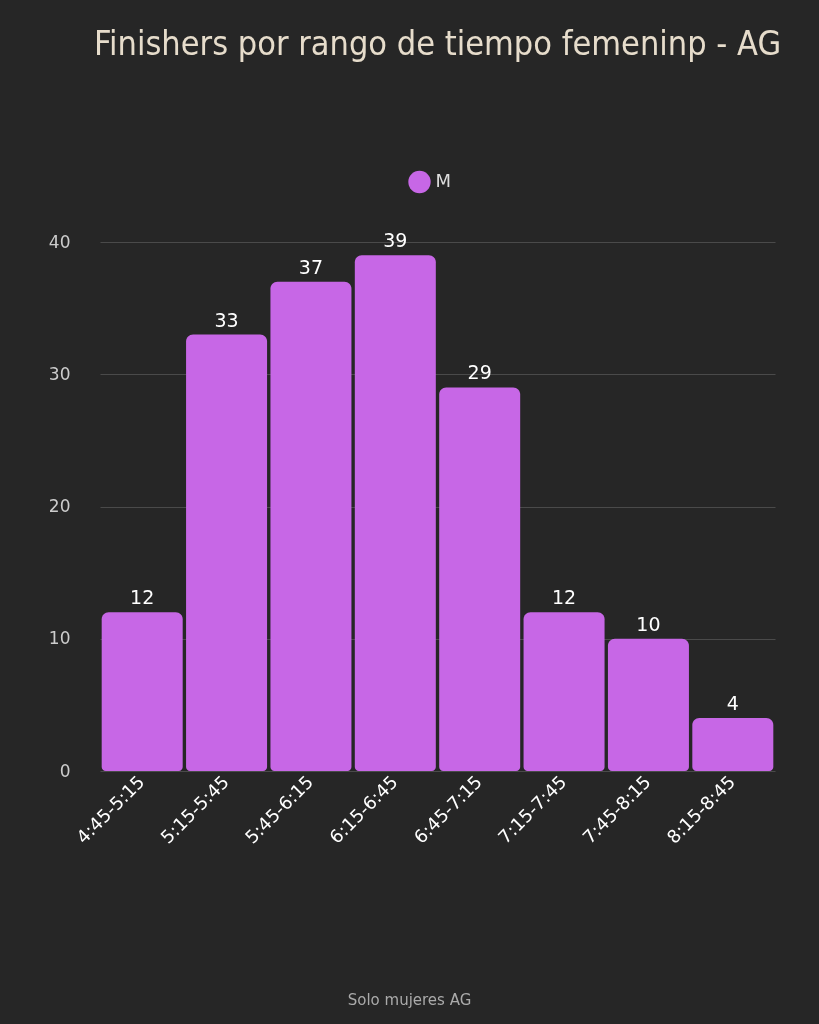 This screenshot has width=819, height=1024. What do you see at coordinates (409, 1000) in the screenshot?
I see `text: Solo mujeres AG` at bounding box center [409, 1000].